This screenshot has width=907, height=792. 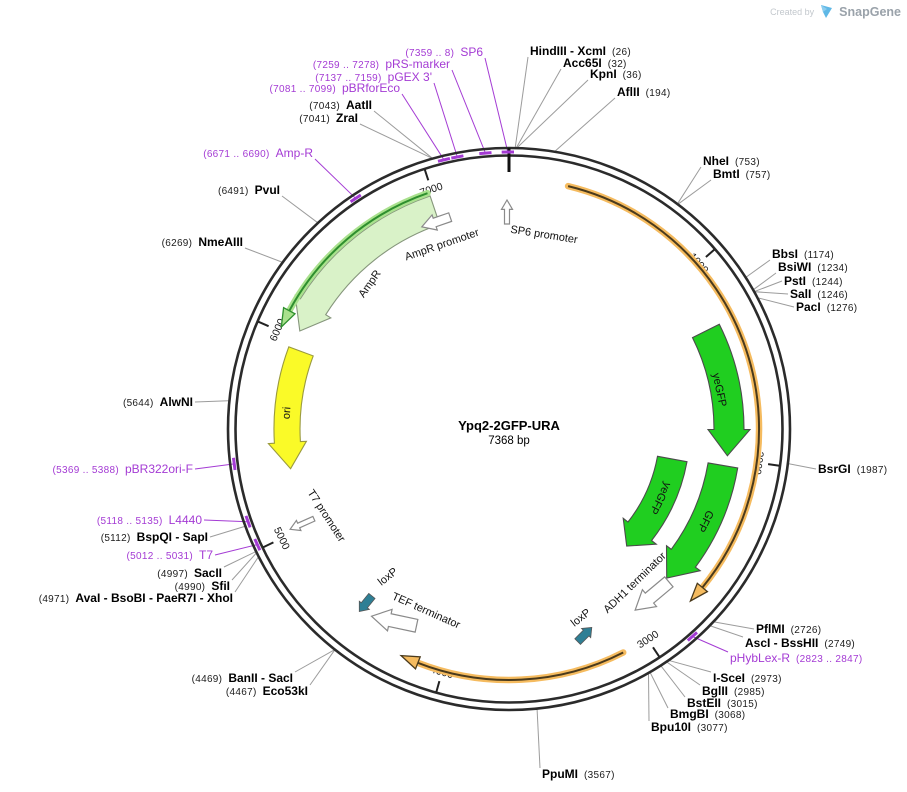 I want to click on enzyme-label-bmgbi: BmgBI (3068), so click(x=707, y=714).